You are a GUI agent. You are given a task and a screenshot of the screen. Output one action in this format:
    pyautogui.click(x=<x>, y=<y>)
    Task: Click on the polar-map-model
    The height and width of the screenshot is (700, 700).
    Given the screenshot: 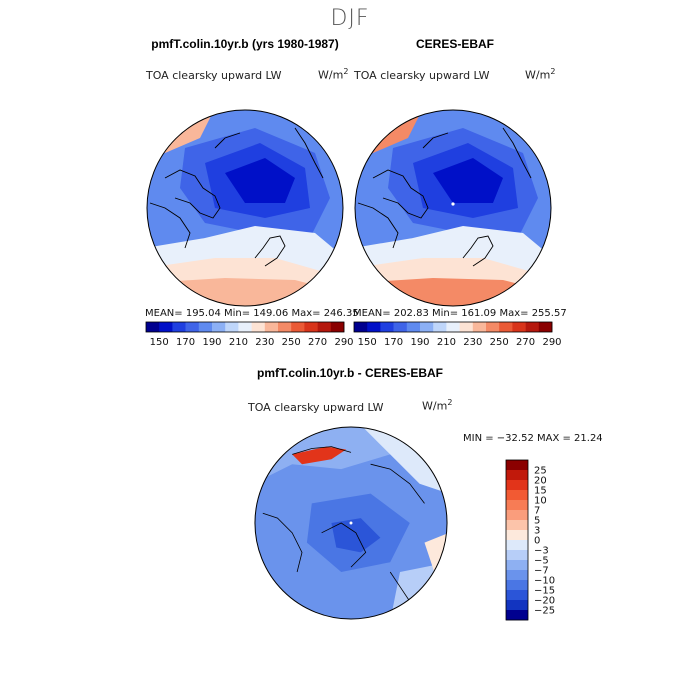 What is the action you would take?
    pyautogui.click(x=245, y=208)
    